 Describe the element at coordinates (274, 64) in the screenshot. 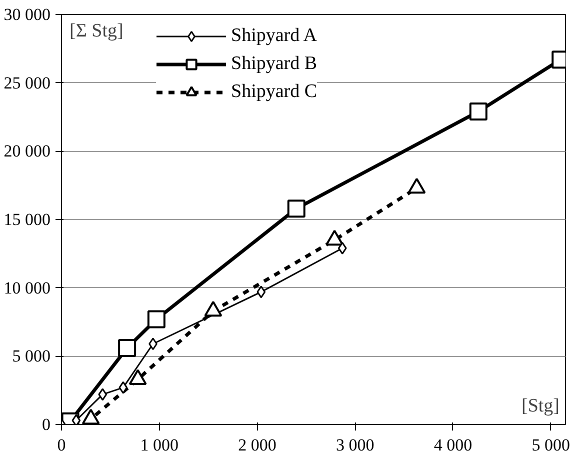

I see `legend-label: Shipyard B` at that location.